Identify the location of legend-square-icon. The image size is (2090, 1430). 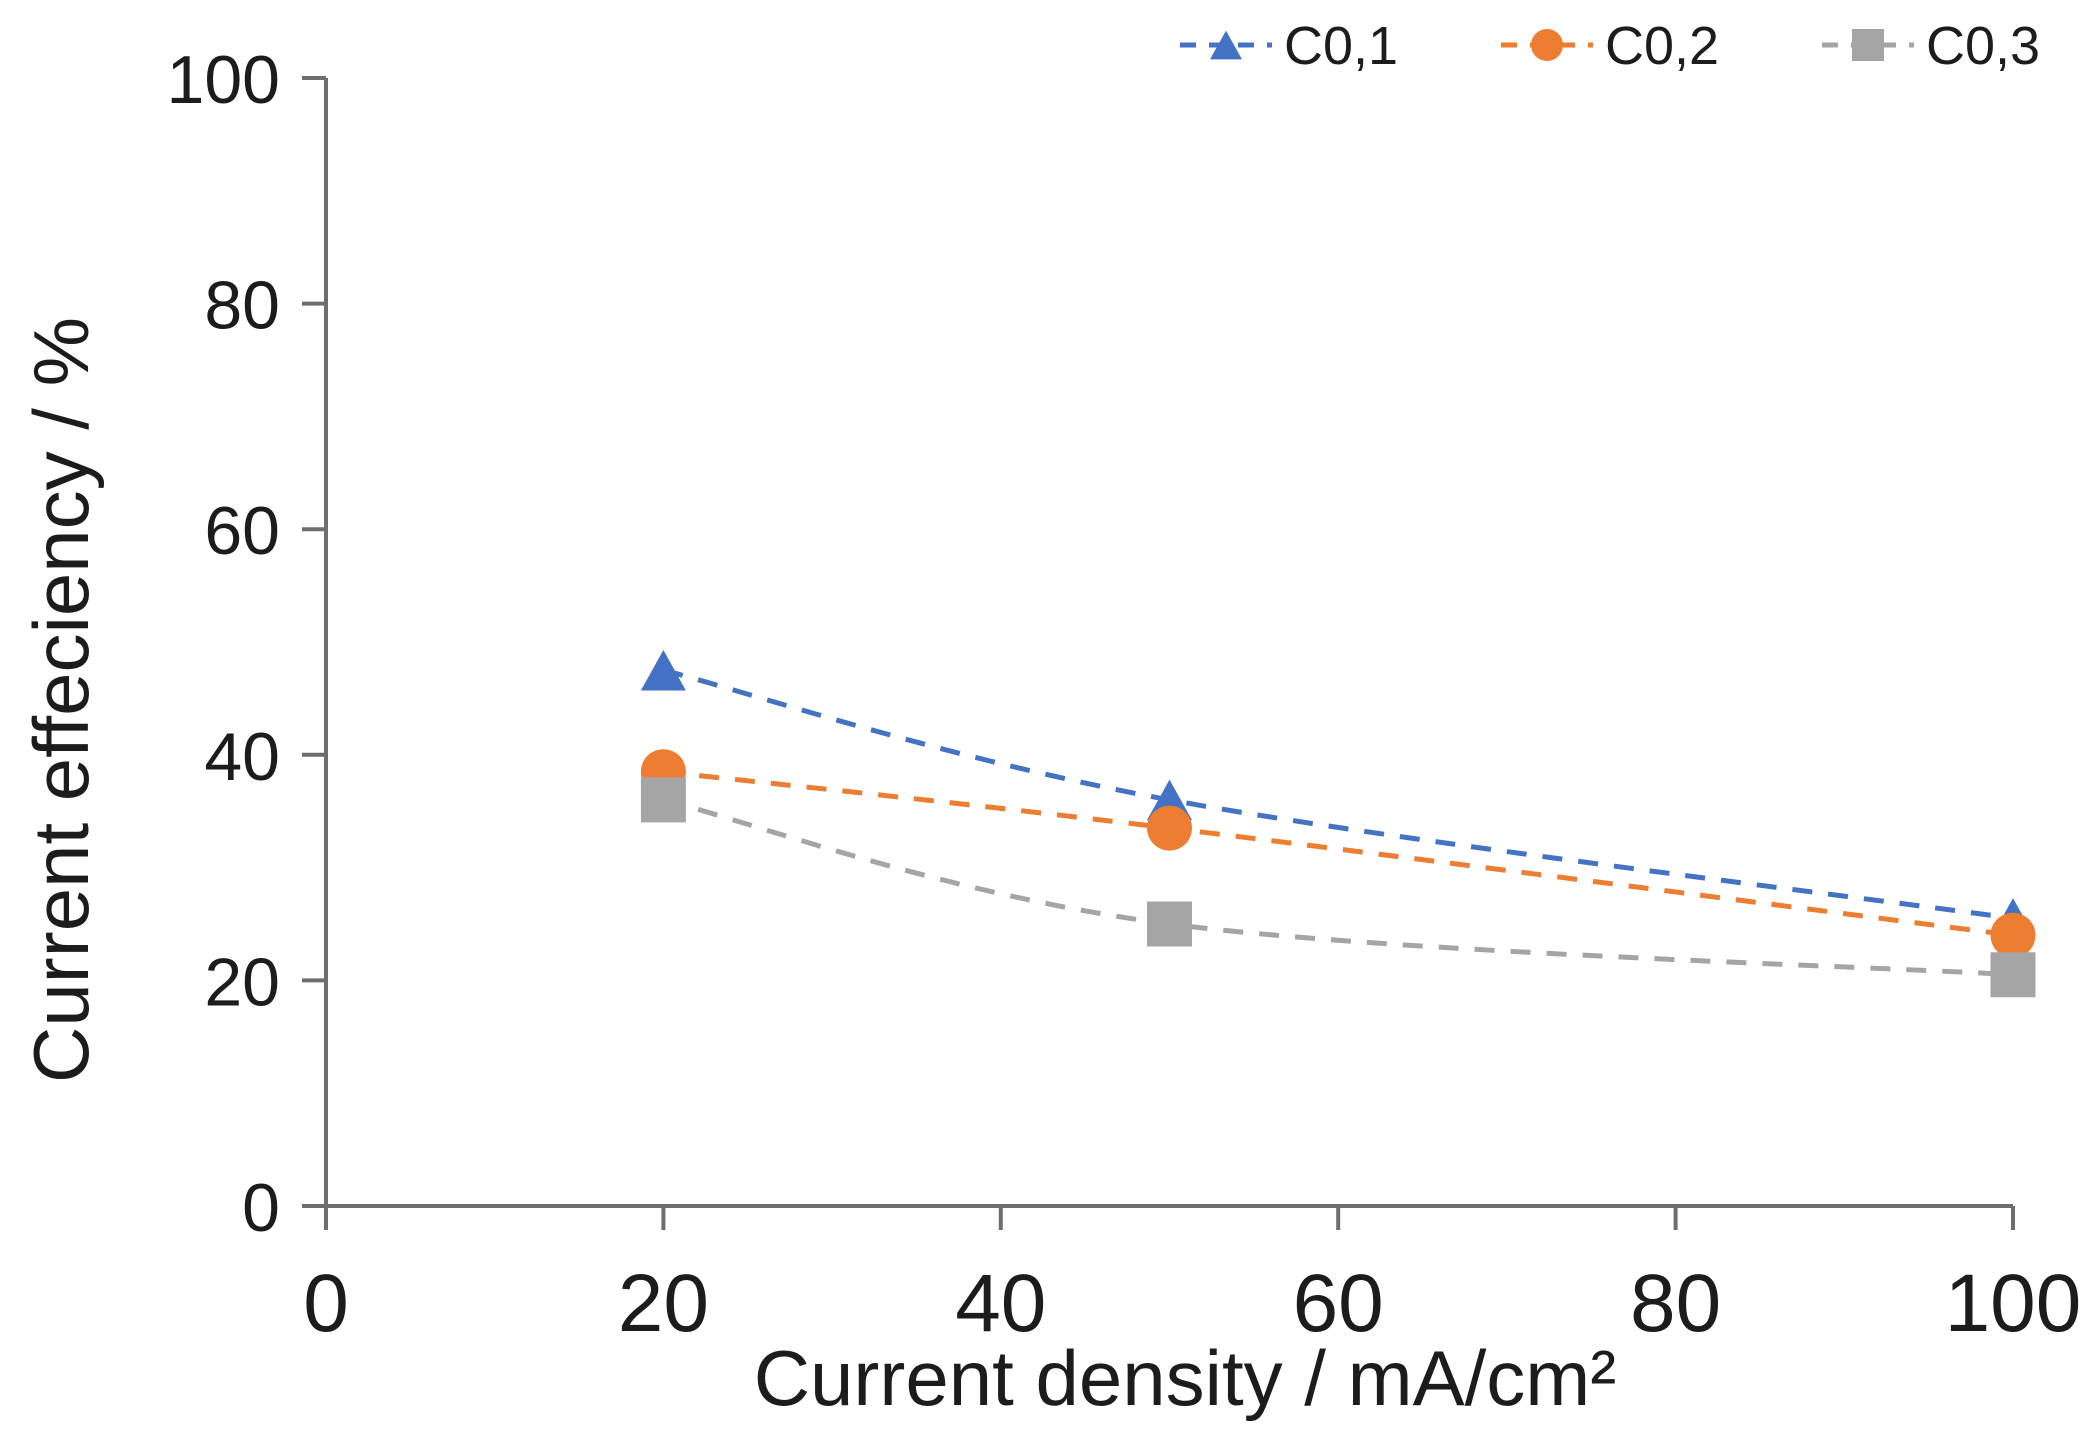
(1868, 45).